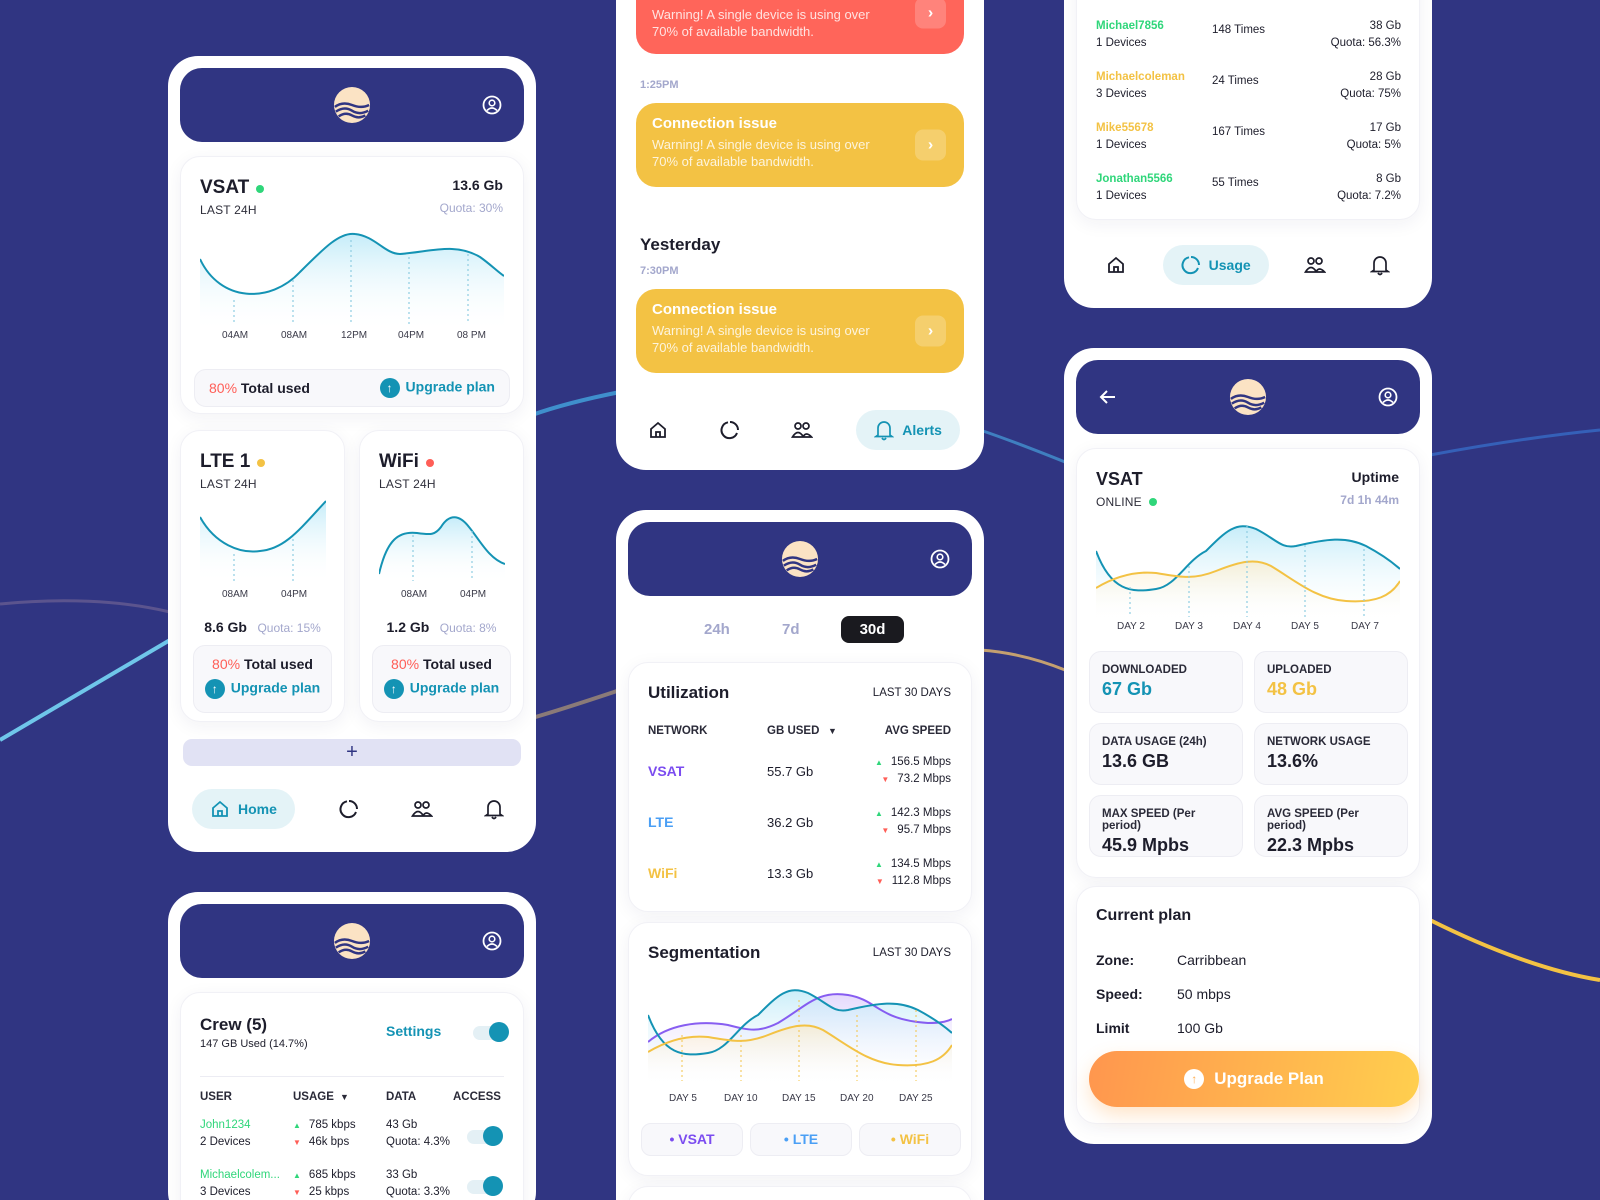 This screenshot has width=1600, height=1200. I want to click on user-name: Mike55678, so click(1125, 128).